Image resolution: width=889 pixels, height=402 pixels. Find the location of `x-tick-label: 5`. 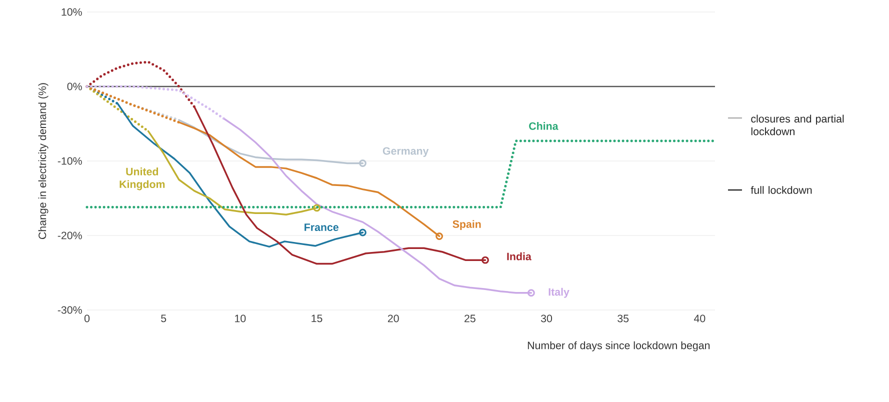

x-tick-label: 5 is located at coordinates (163, 318).